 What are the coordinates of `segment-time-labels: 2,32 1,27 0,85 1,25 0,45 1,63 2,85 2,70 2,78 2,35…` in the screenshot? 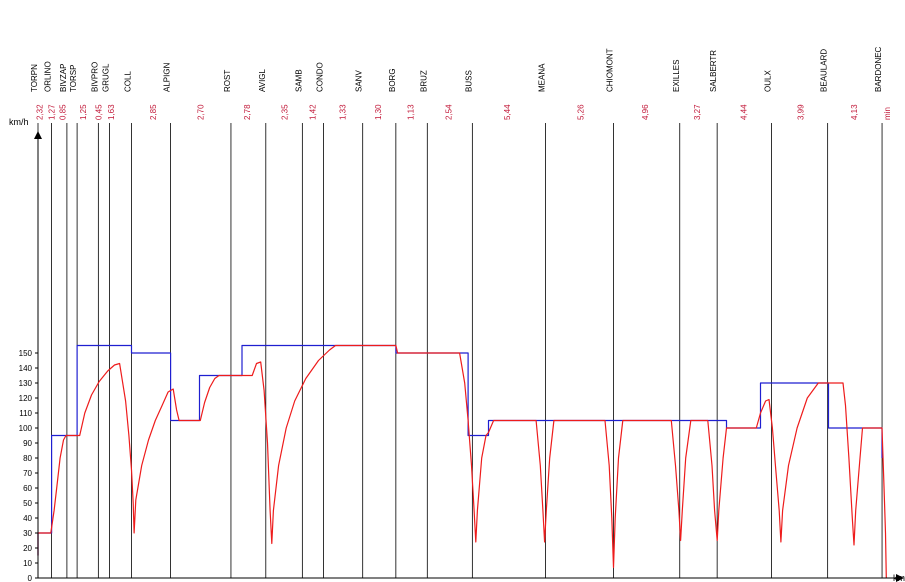 It's located at (464, 112).